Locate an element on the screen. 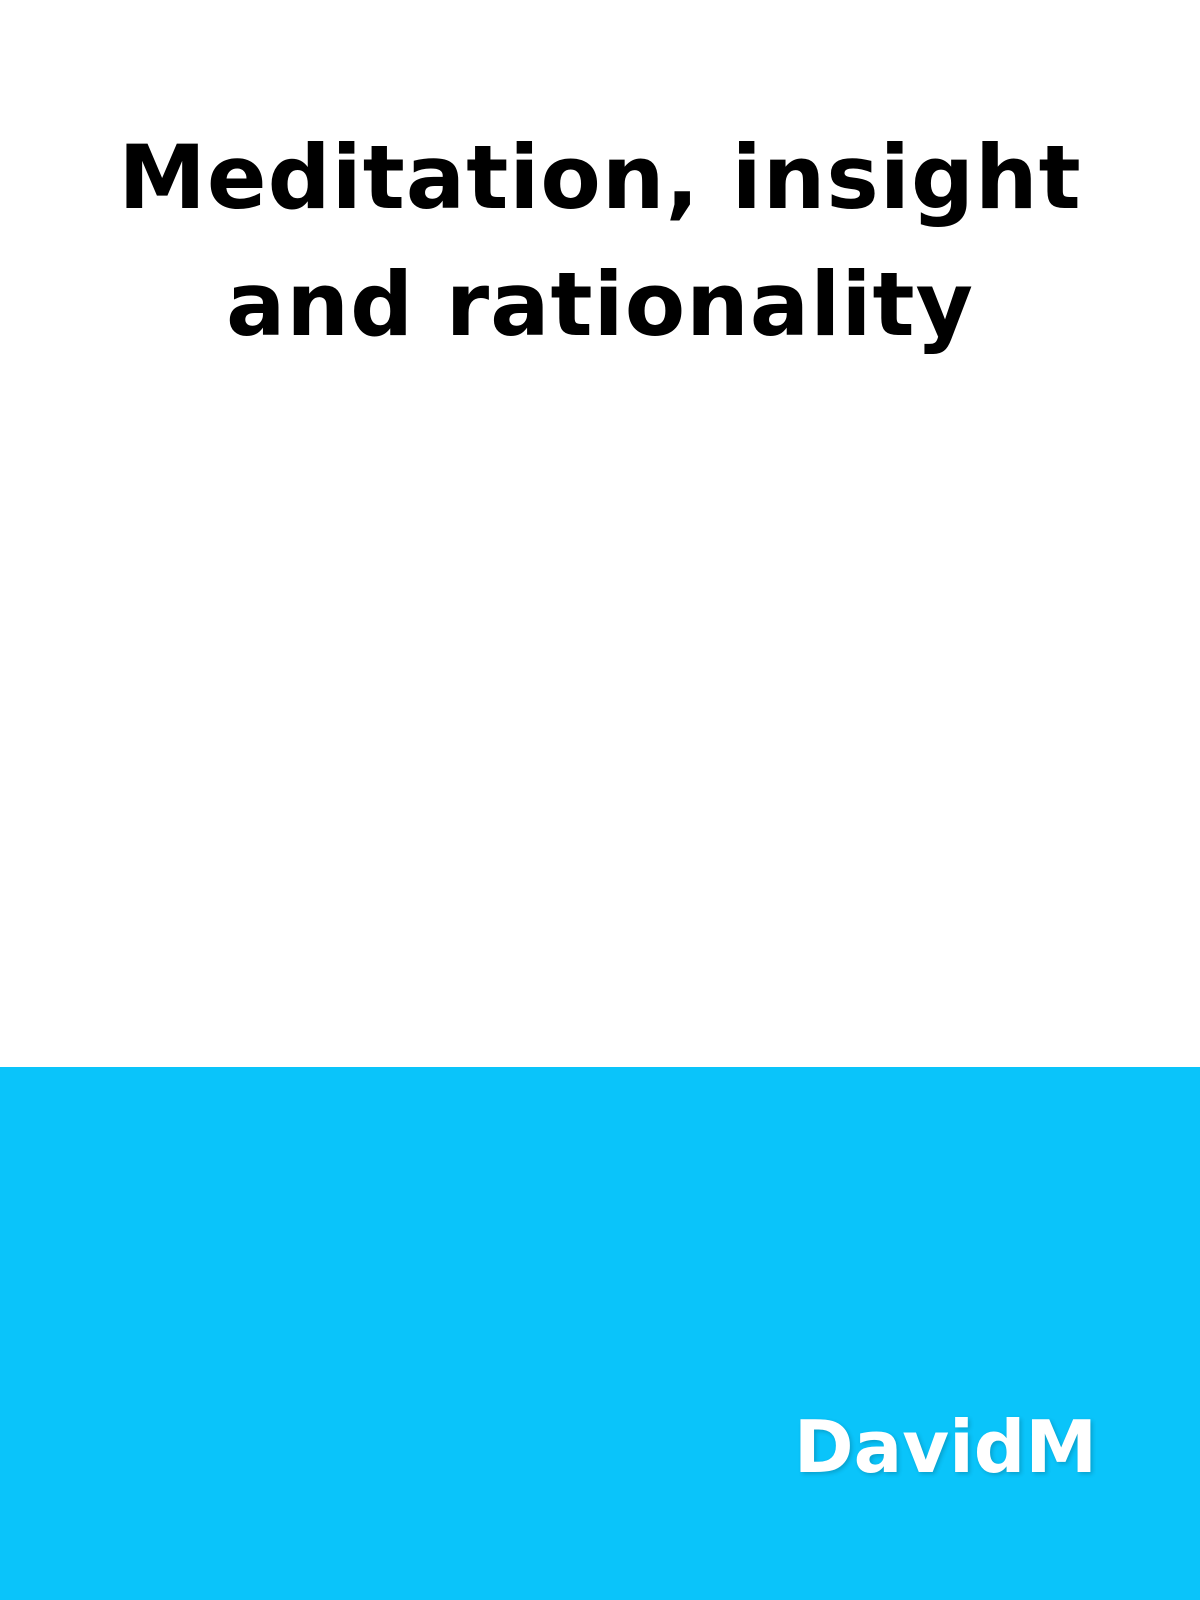 Image resolution: width=1200 pixels, height=1600 pixels. book-author: DavidM is located at coordinates (945, 1447).